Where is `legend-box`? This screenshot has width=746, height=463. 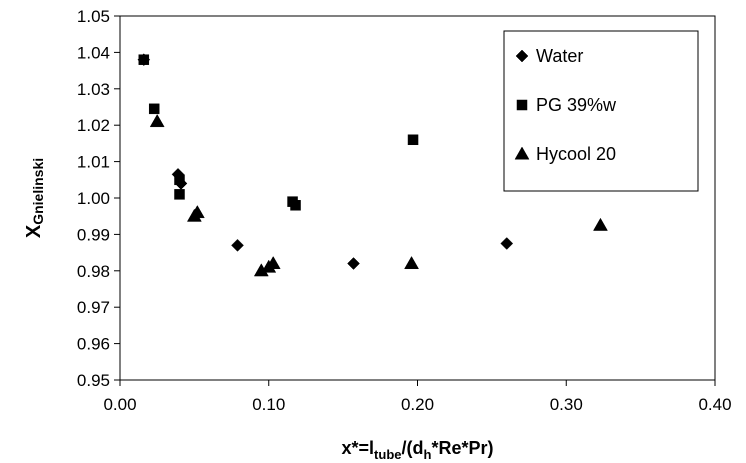
legend-box is located at coordinates (601, 111).